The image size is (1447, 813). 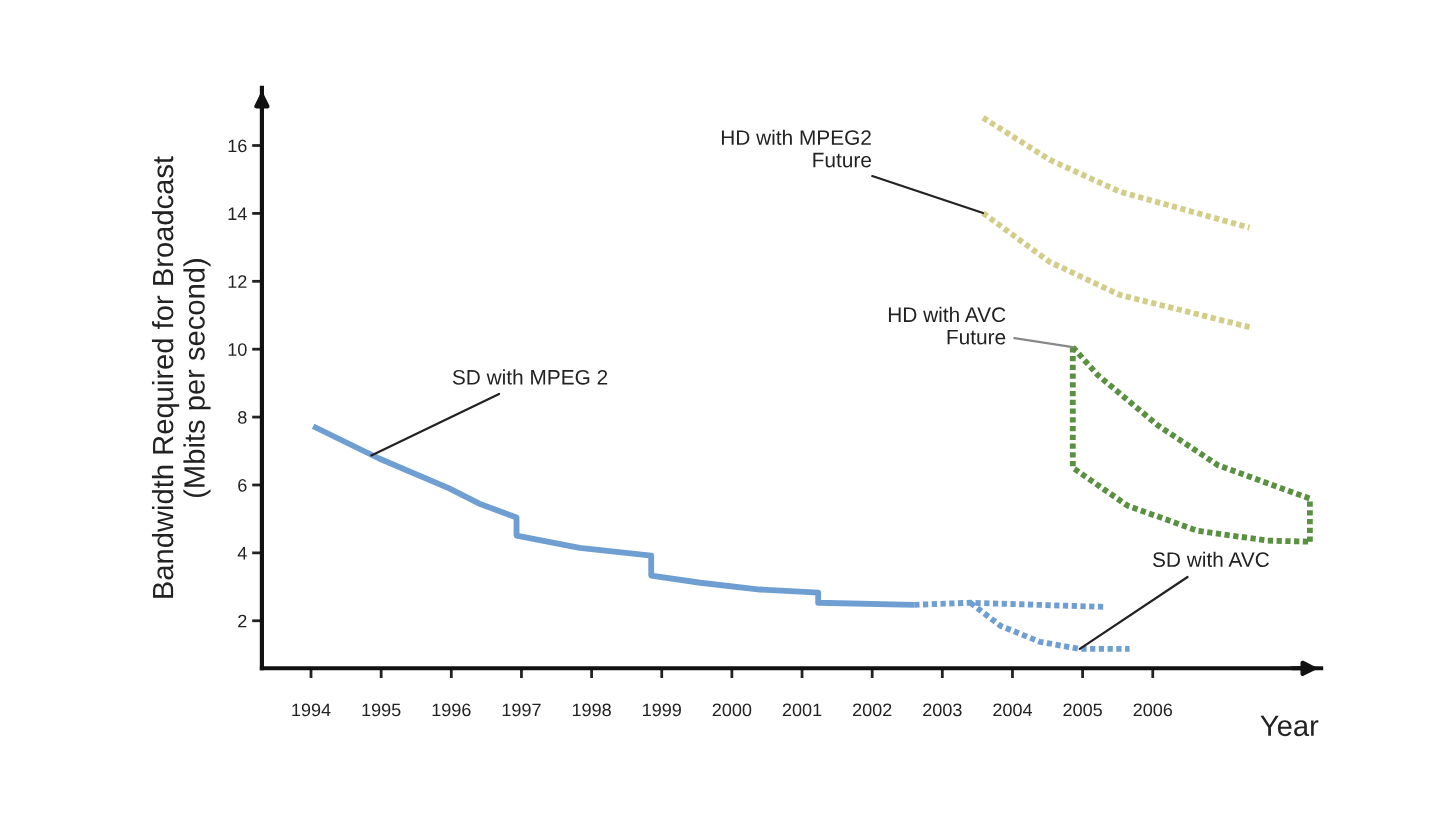 What do you see at coordinates (237, 213) in the screenshot?
I see `y-tick-label: 14` at bounding box center [237, 213].